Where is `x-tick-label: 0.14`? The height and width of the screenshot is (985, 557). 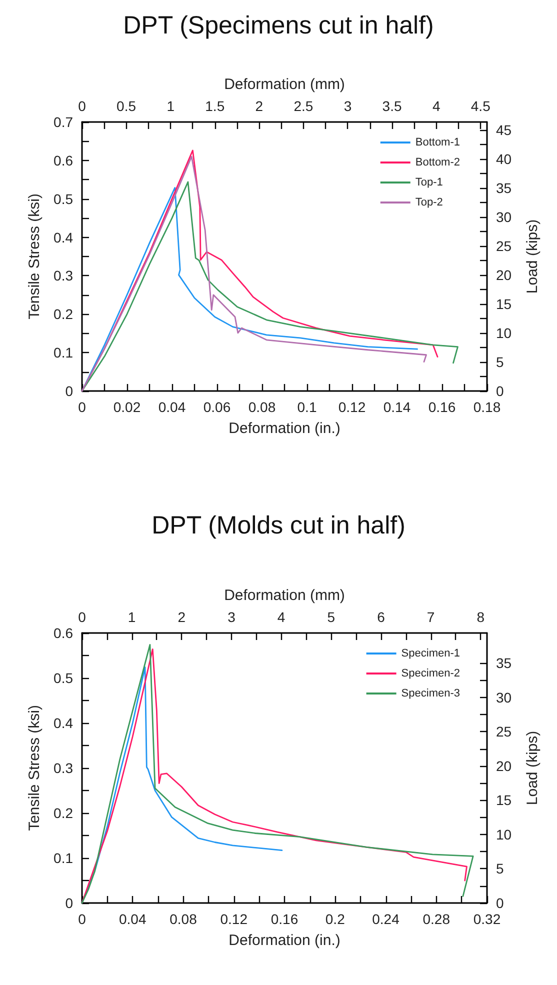 x-tick-label: 0.14 is located at coordinates (397, 407).